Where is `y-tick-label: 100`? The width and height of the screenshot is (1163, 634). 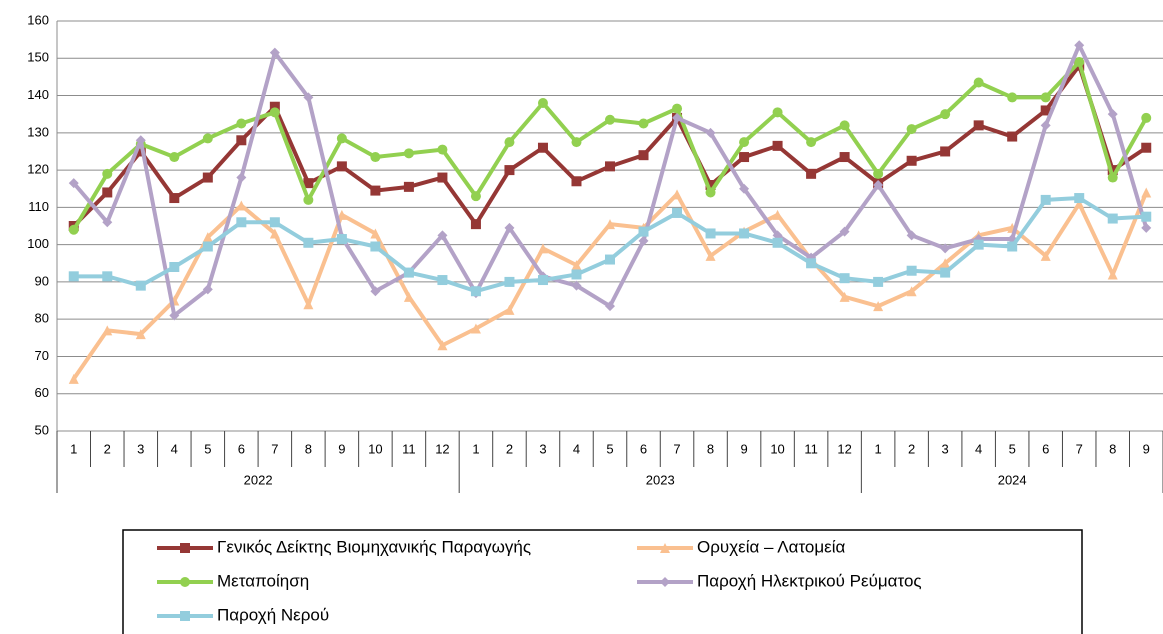 y-tick-label: 100 is located at coordinates (38, 243).